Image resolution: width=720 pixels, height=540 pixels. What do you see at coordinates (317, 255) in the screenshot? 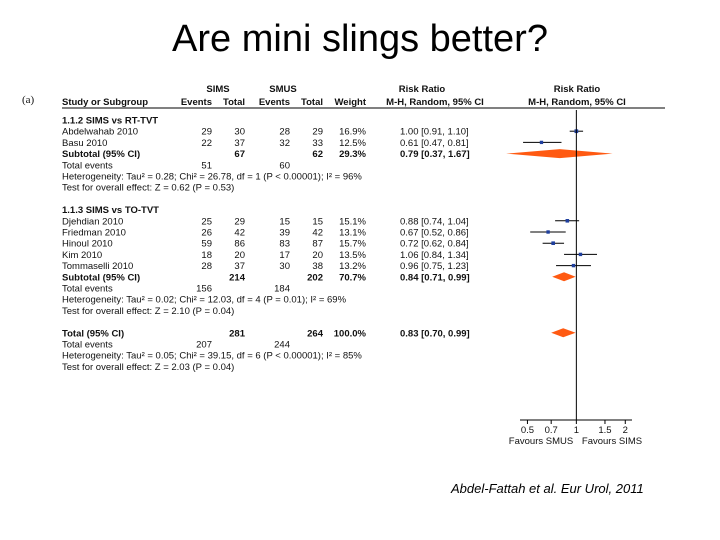
I see `total-smus: 20` at bounding box center [317, 255].